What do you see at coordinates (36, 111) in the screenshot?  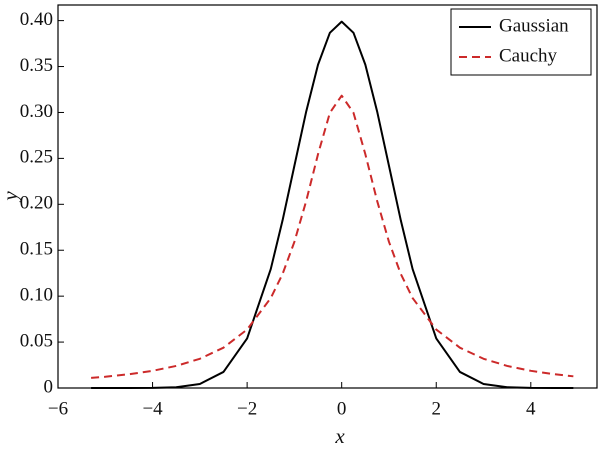 I see `y-tick-label: 0.30` at bounding box center [36, 111].